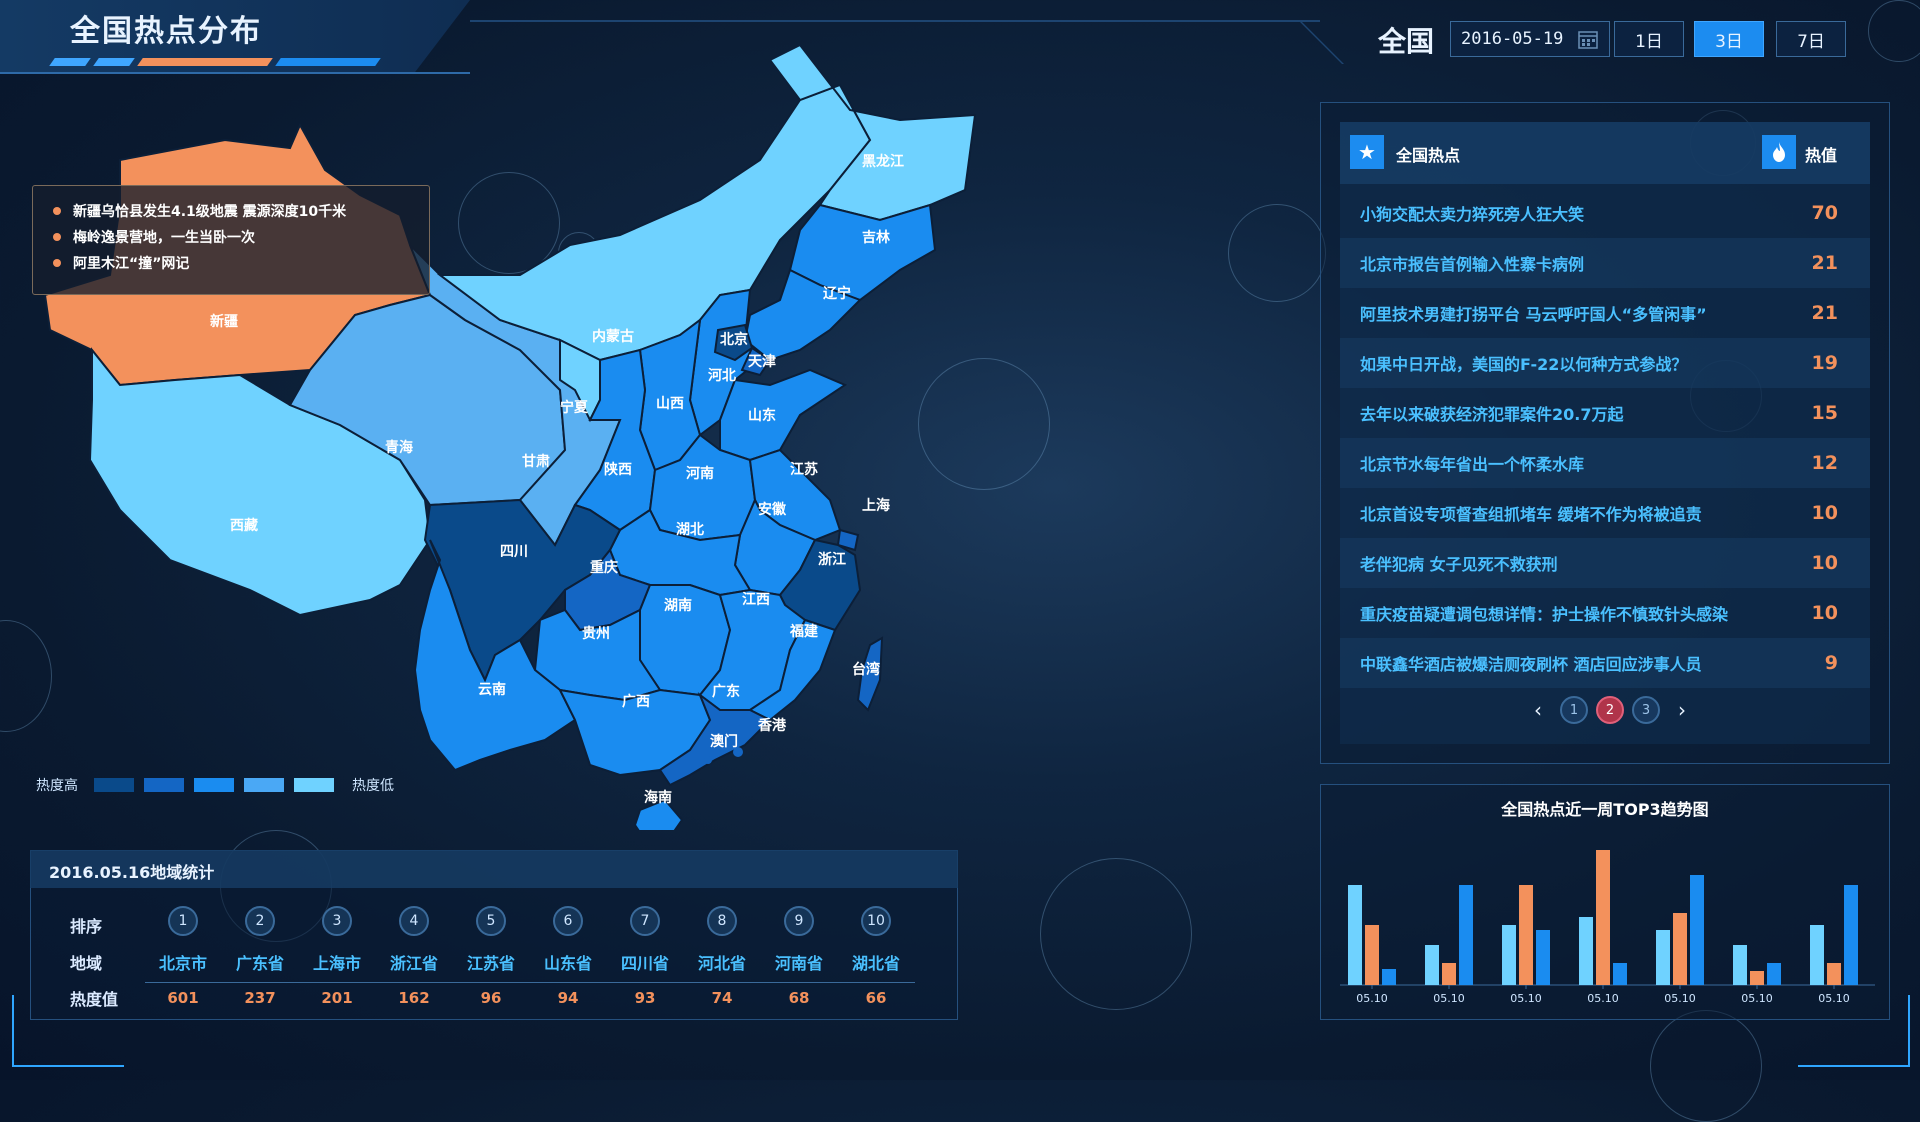 The image size is (1920, 1122). Describe the element at coordinates (733, 342) in the screenshot. I see `province-beijing` at that location.